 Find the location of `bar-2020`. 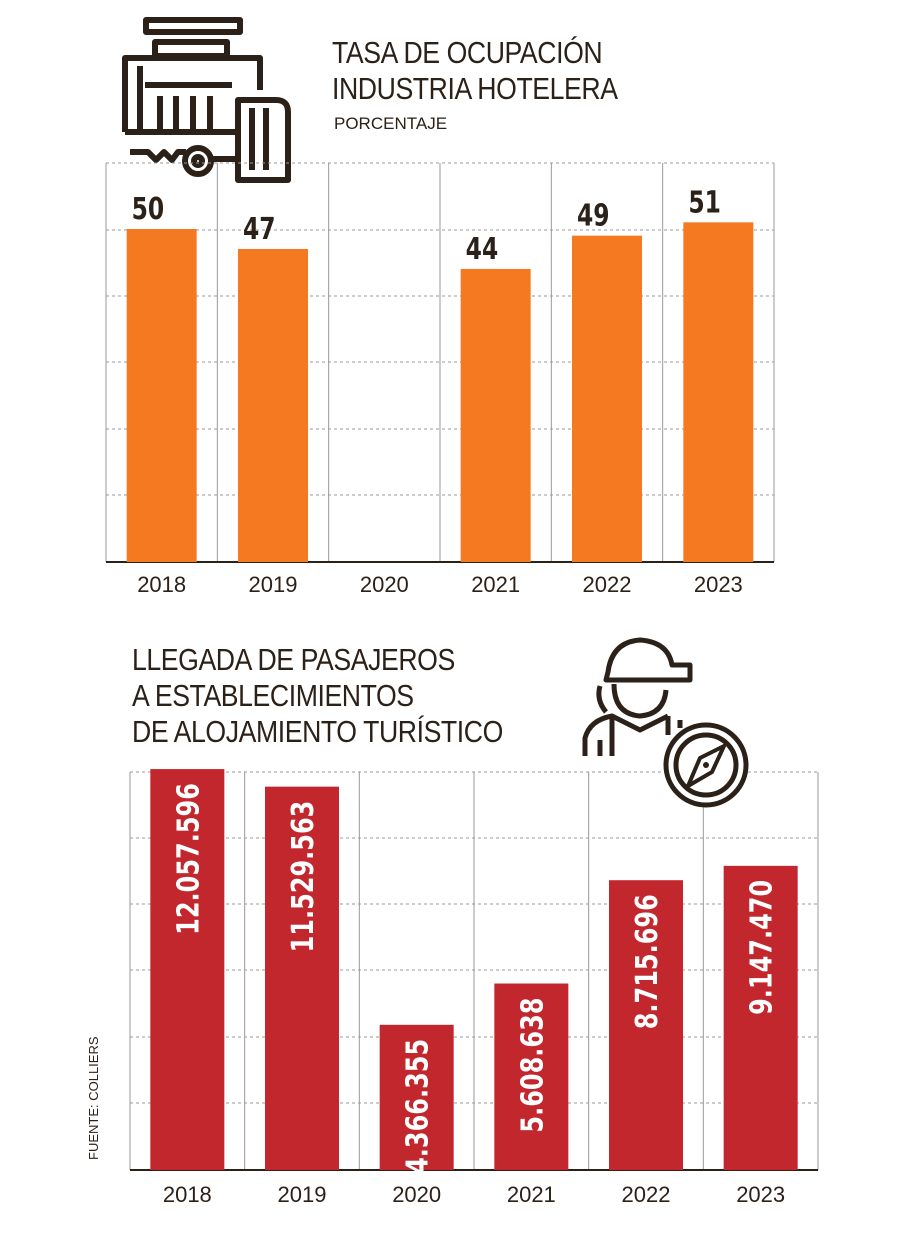

bar-2020 is located at coordinates (416, 1097).